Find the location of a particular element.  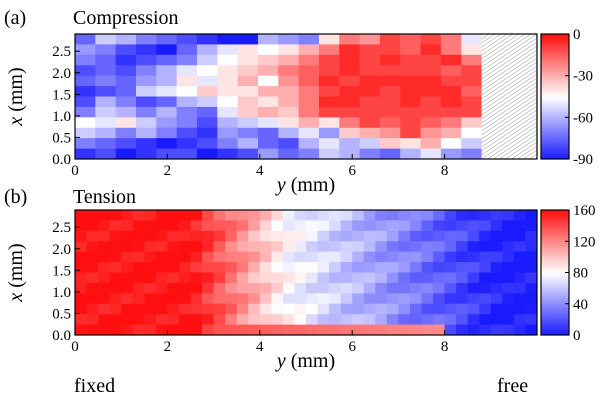

y-axis-label: x (mm) is located at coordinates (16, 96).